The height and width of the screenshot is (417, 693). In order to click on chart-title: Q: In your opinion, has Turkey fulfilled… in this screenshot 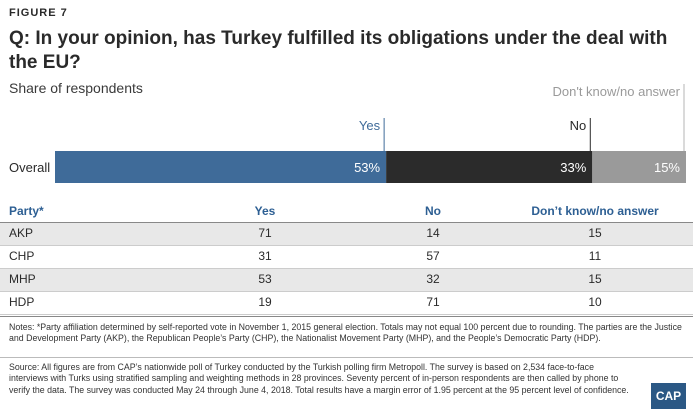, I will do `click(338, 50)`.